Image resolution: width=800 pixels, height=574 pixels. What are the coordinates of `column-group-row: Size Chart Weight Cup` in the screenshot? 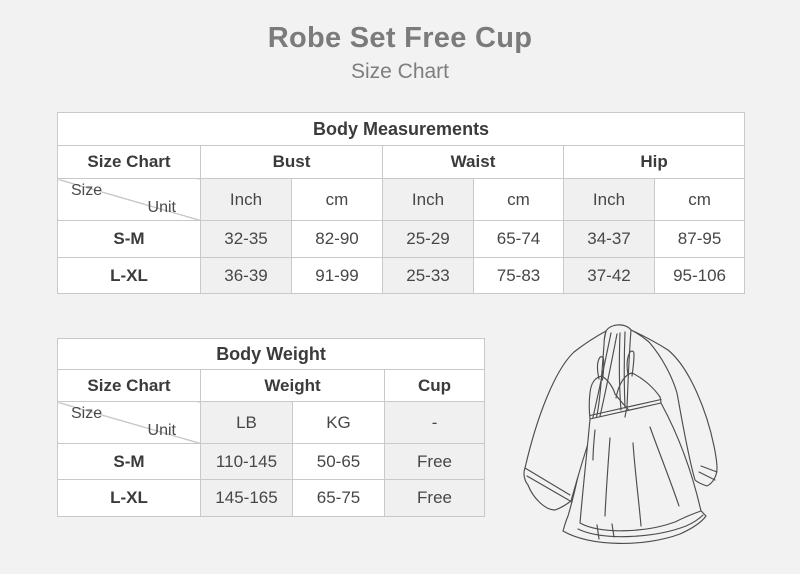 It's located at (271, 385).